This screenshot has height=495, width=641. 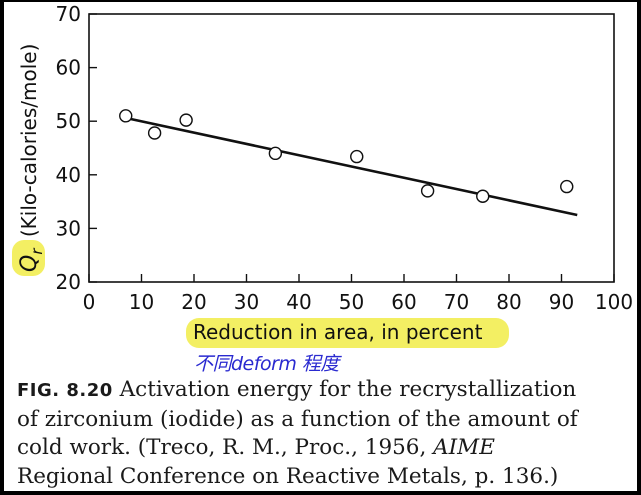 I want to click on x-tick-label: 40, so click(x=298, y=302).